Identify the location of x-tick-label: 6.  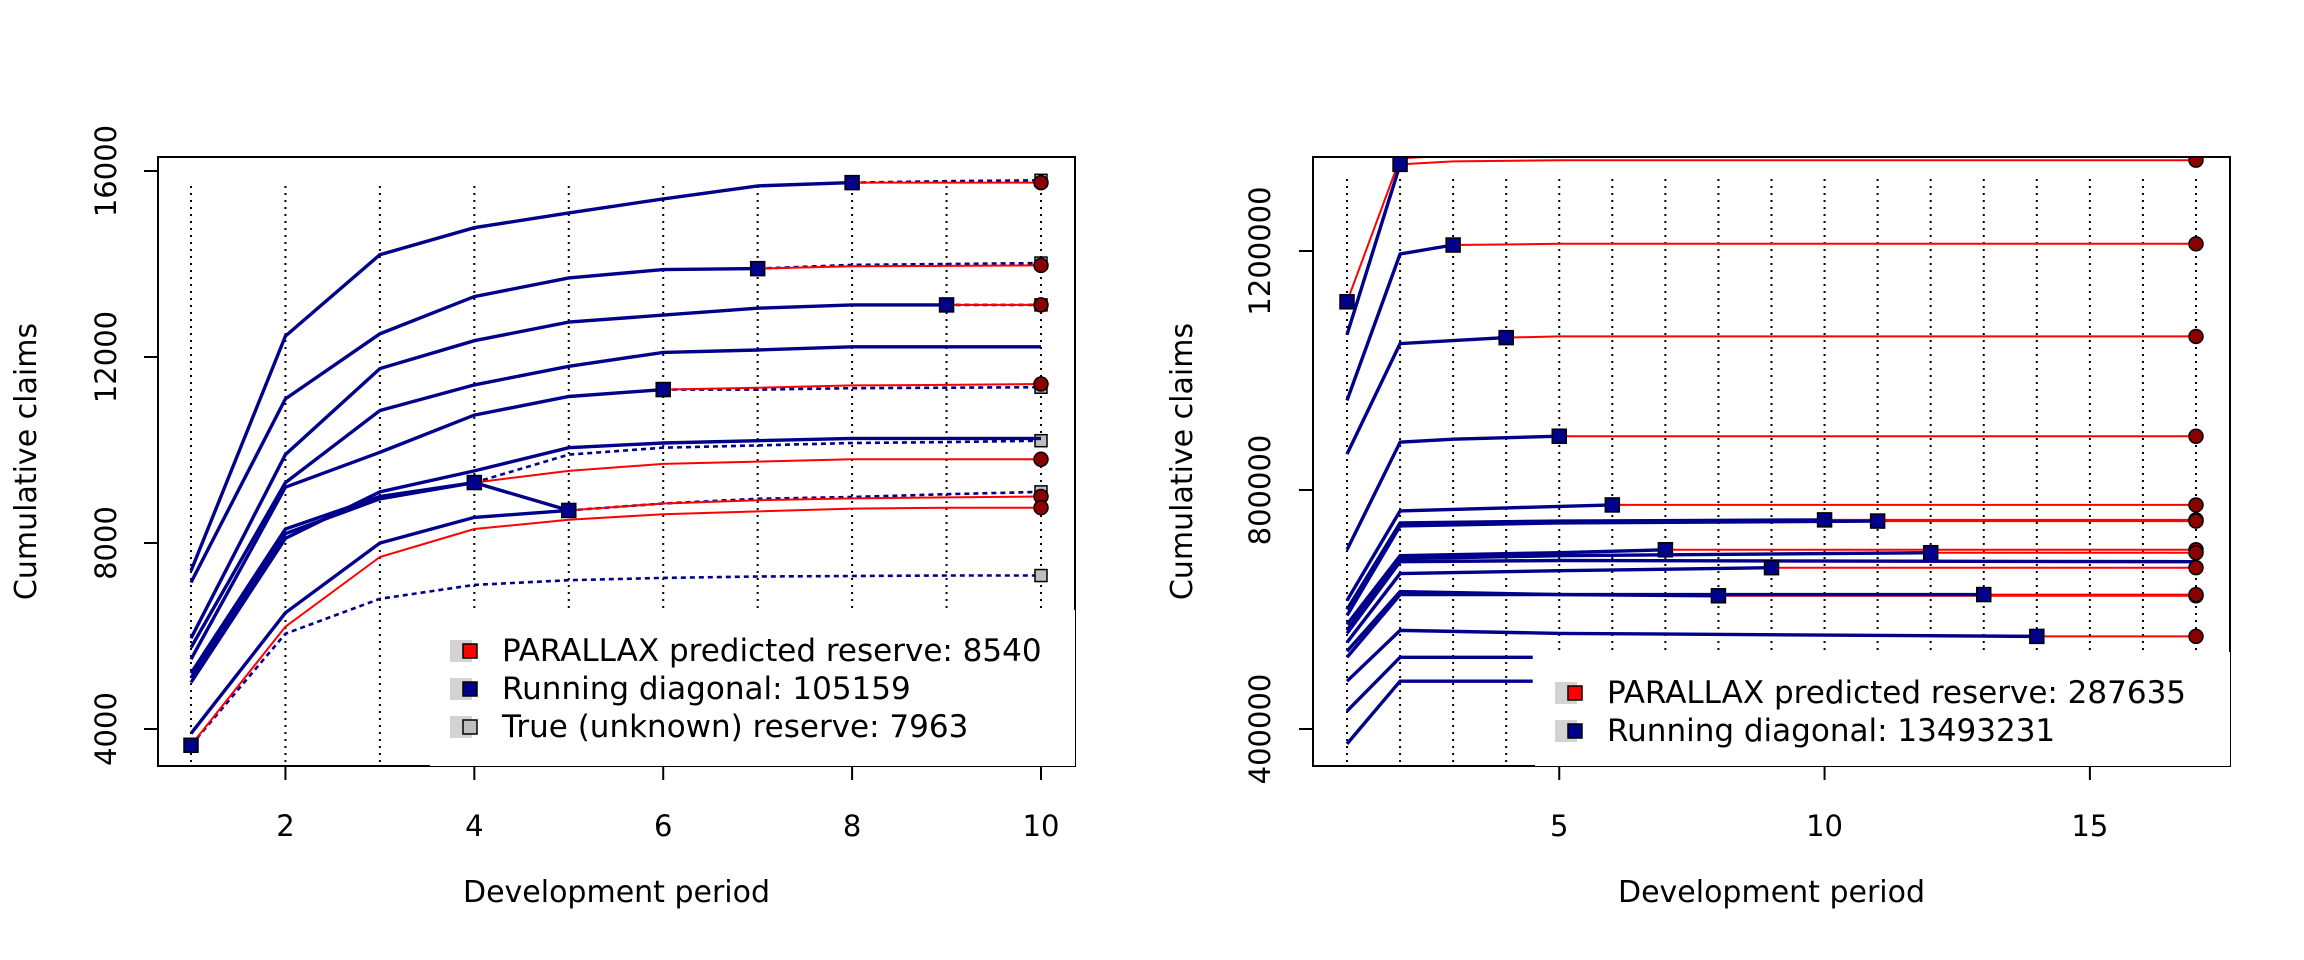
(663, 826).